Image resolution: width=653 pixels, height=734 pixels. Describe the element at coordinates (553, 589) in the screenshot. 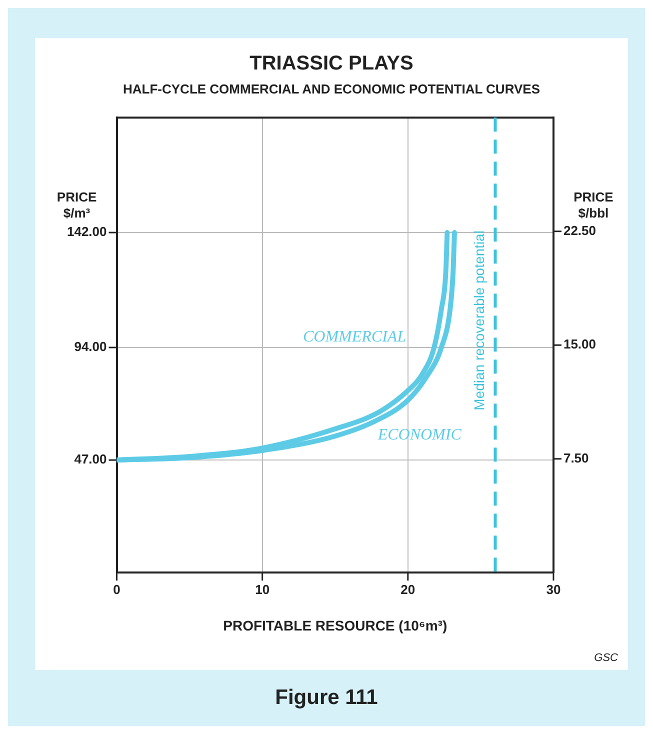

I see `x-tick-label: 30` at that location.